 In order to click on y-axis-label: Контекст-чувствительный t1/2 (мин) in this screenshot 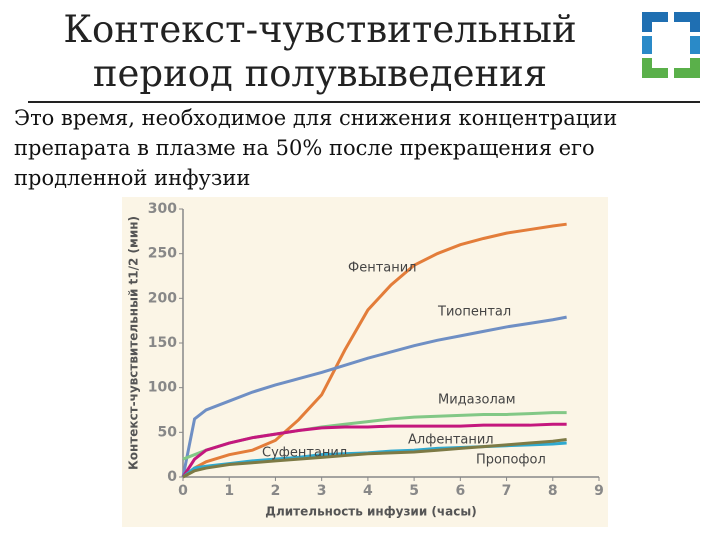, I will do `click(134, 343)`.